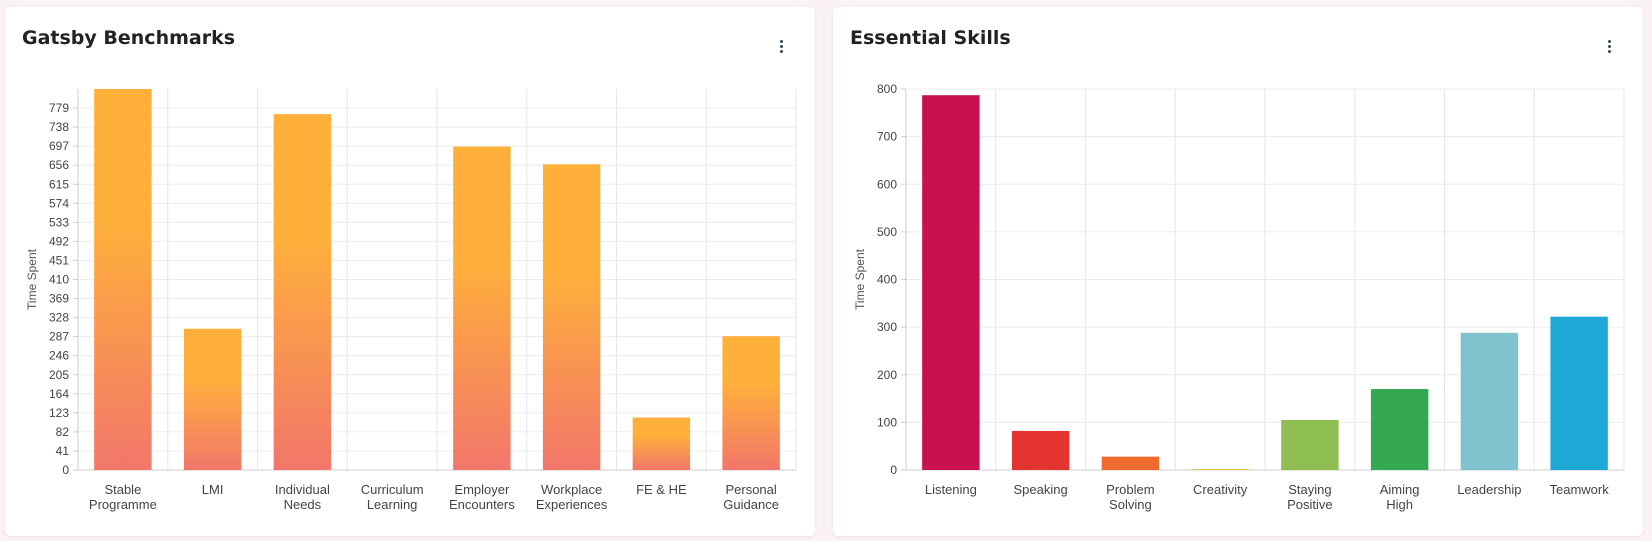  What do you see at coordinates (63, 451) in the screenshot?
I see `y-tick-label: 41` at bounding box center [63, 451].